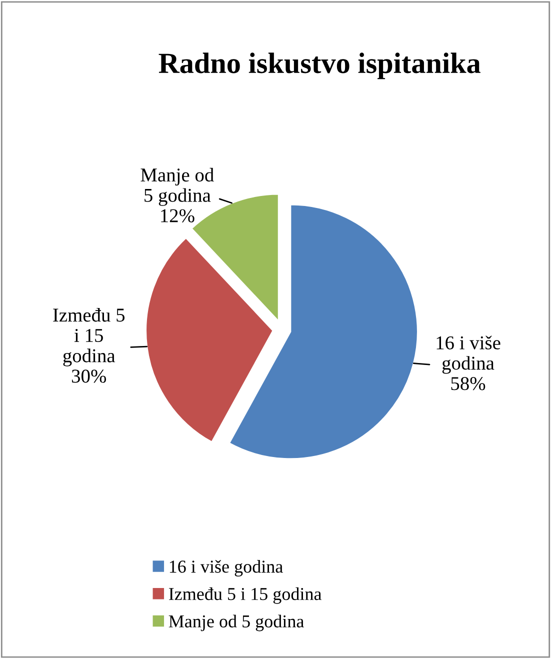  I want to click on slice-label: Između 5 i 15 godina, so click(89, 337).